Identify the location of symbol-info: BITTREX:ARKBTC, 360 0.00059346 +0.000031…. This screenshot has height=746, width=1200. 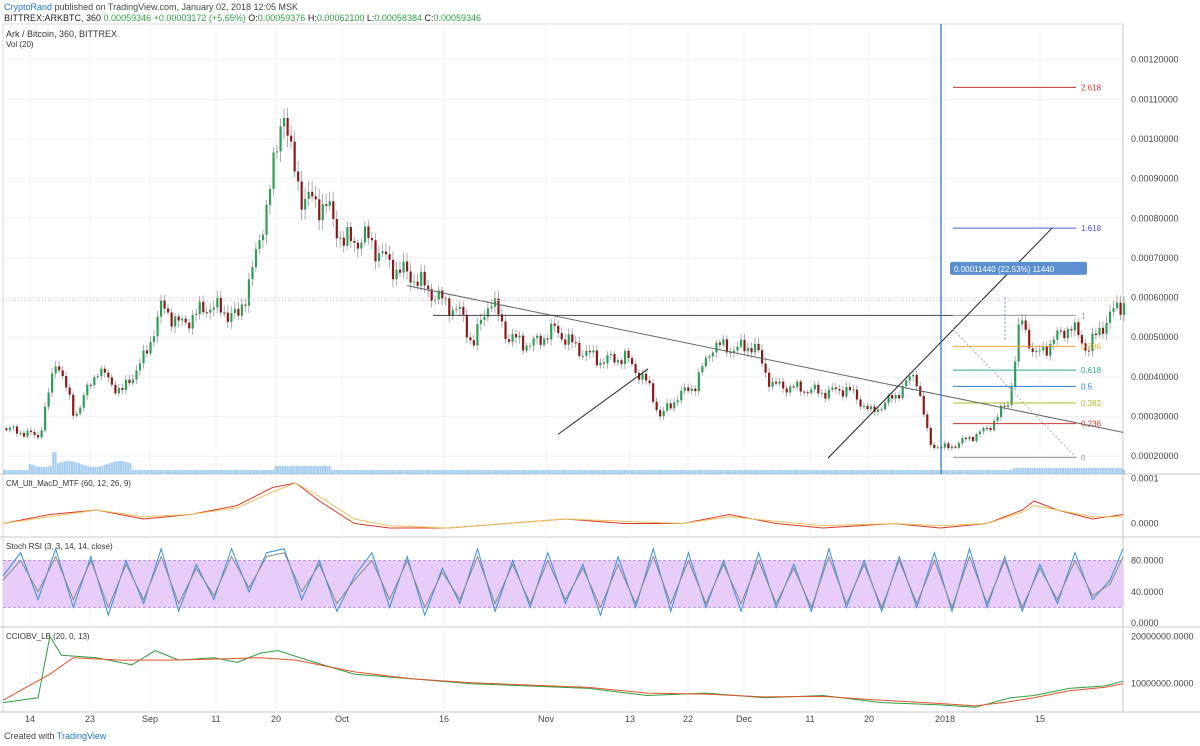
(242, 18).